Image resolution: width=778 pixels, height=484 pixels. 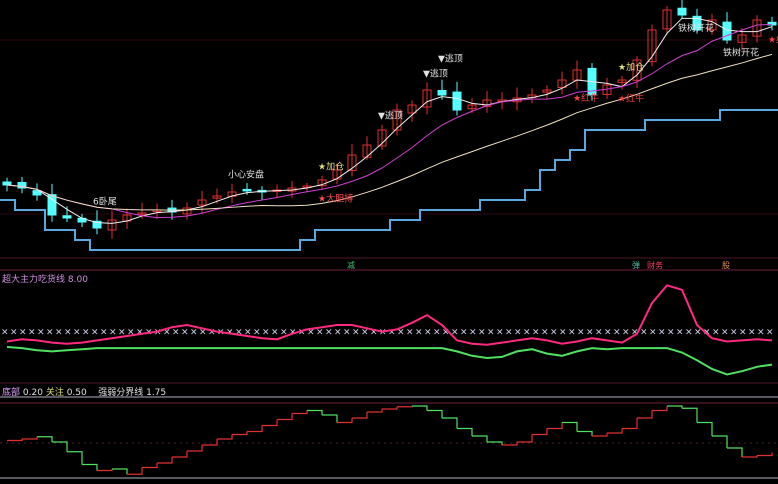 I want to click on indicator-marker: 财务, so click(x=655, y=265).